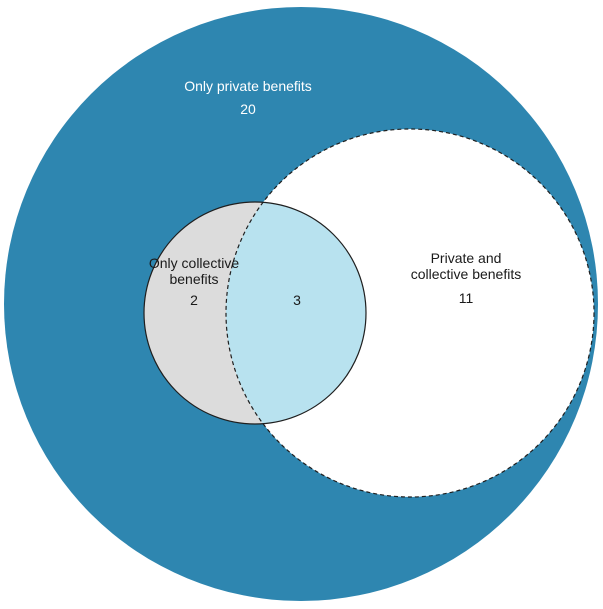  Describe the element at coordinates (248, 109) in the screenshot. I see `only-private-count: 20` at that location.